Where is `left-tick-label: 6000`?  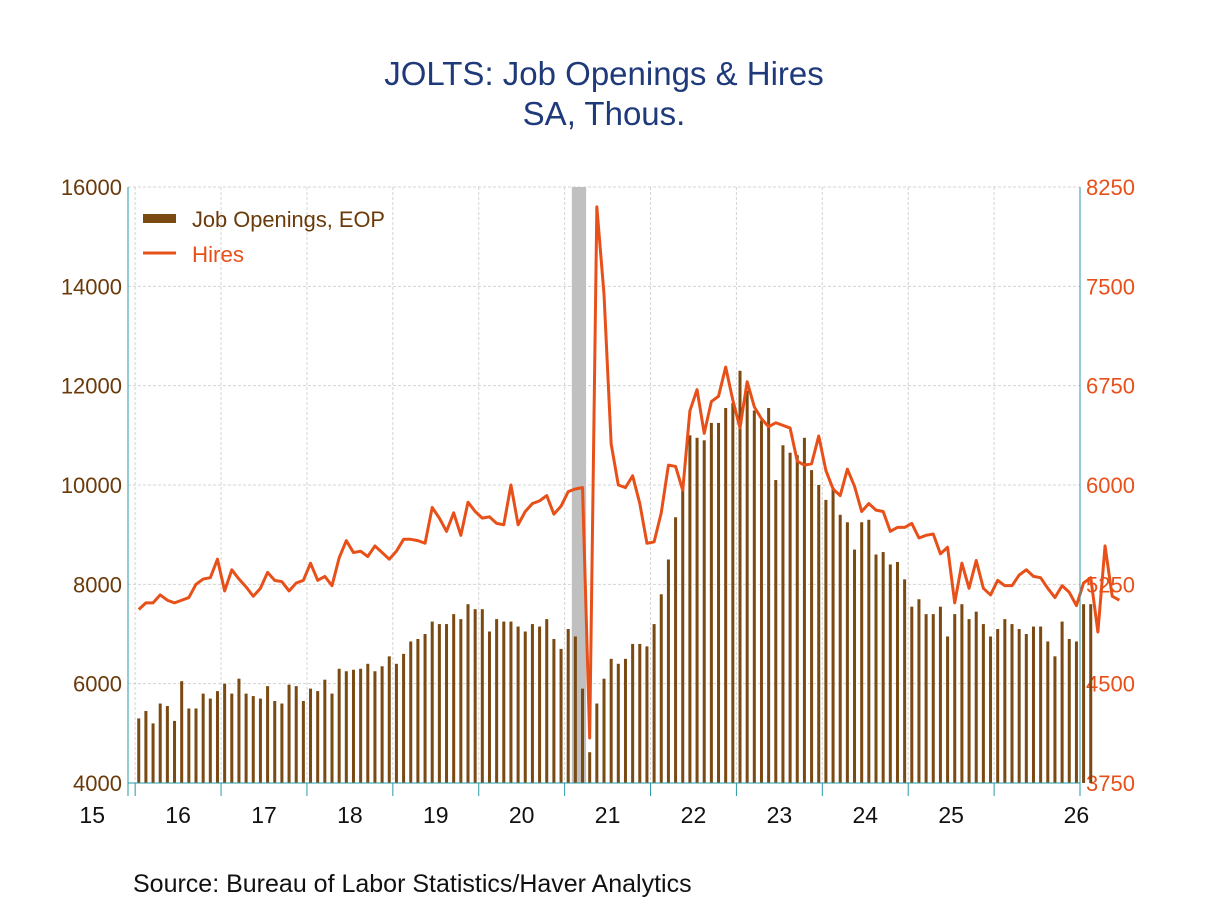 left-tick-label: 6000 is located at coordinates (97, 684).